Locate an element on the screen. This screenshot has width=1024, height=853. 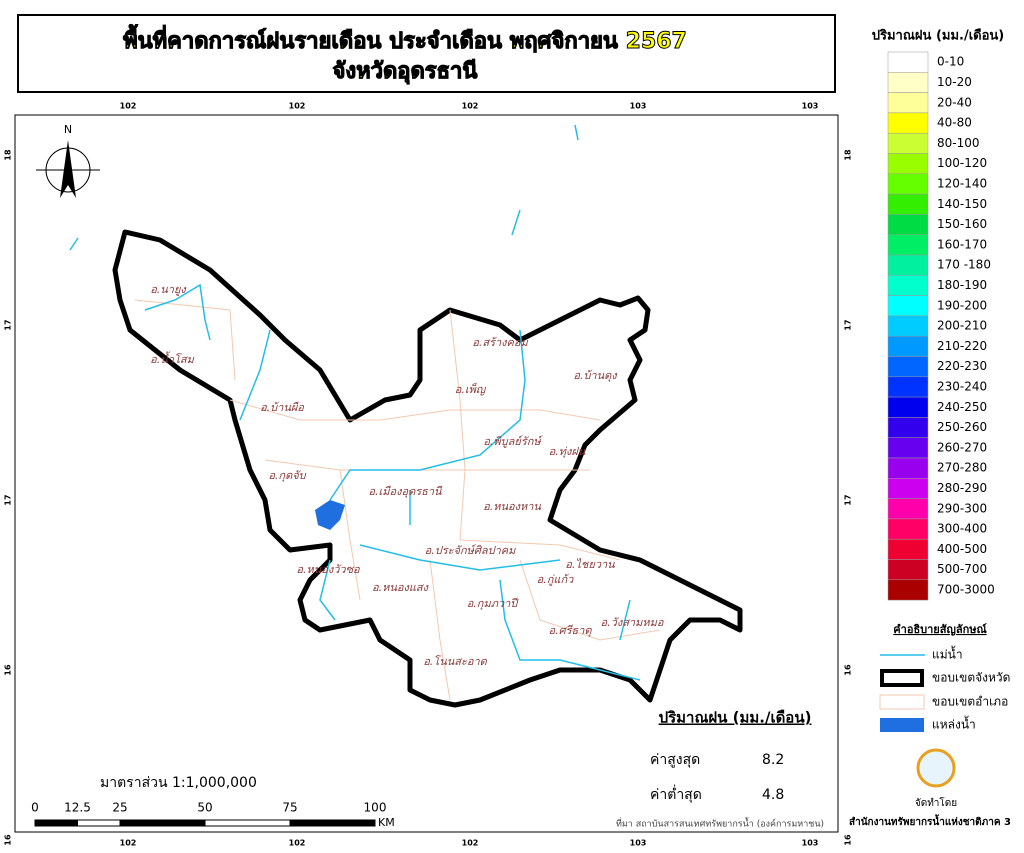
subtitle: จังหวัดอุดรธานี is located at coordinates (405, 72).